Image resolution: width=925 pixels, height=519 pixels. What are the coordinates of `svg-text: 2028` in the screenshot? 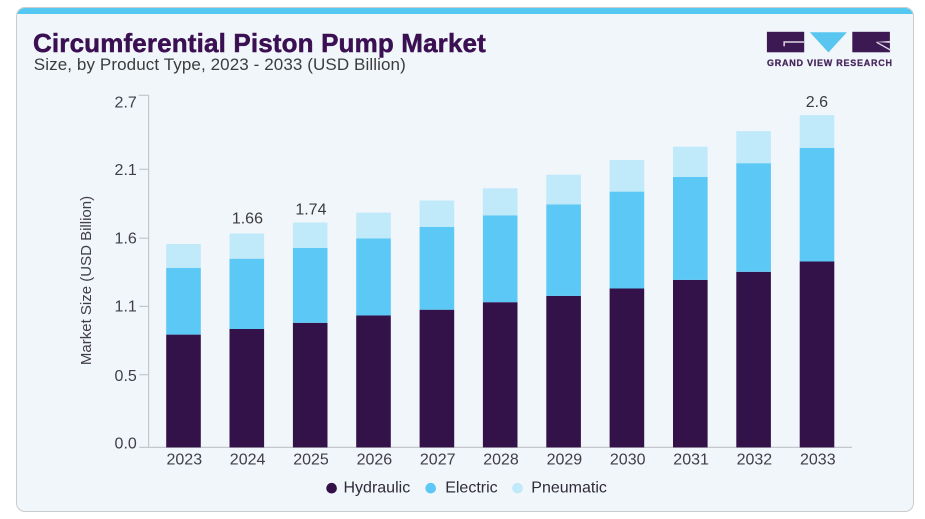 It's located at (501, 460).